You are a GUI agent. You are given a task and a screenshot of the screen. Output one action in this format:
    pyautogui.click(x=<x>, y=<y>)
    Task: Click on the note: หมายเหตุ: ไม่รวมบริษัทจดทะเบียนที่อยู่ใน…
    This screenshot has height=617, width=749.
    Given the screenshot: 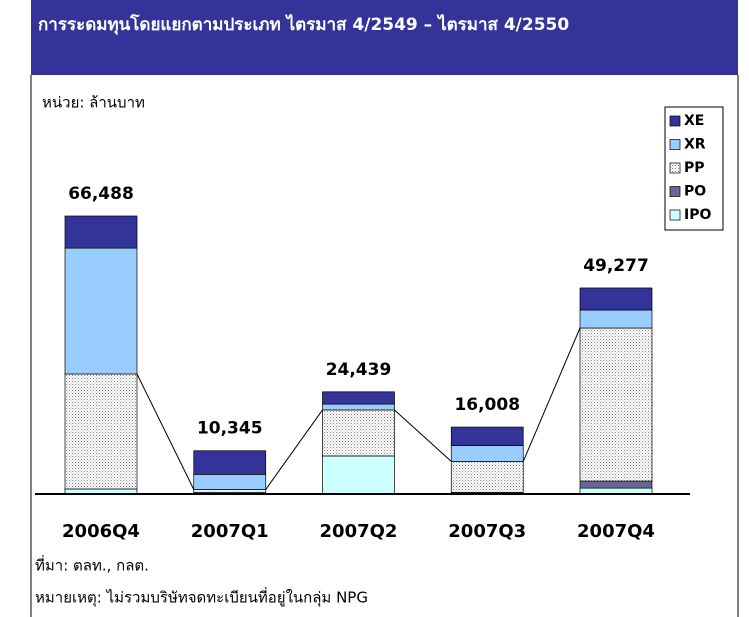 What is the action you would take?
    pyautogui.click(x=201, y=597)
    